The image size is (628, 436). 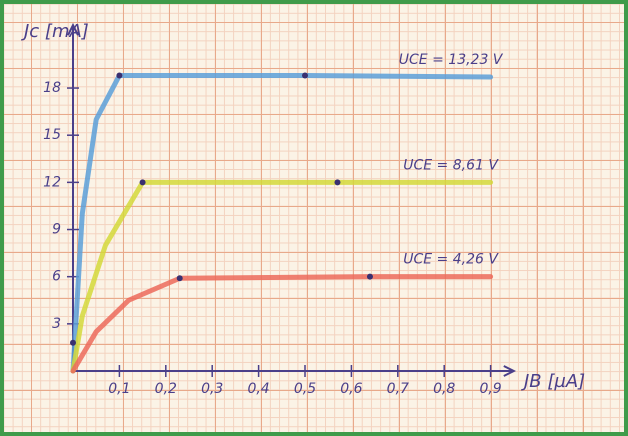 I want to click on y-tick-label: 9, so click(x=56, y=230).